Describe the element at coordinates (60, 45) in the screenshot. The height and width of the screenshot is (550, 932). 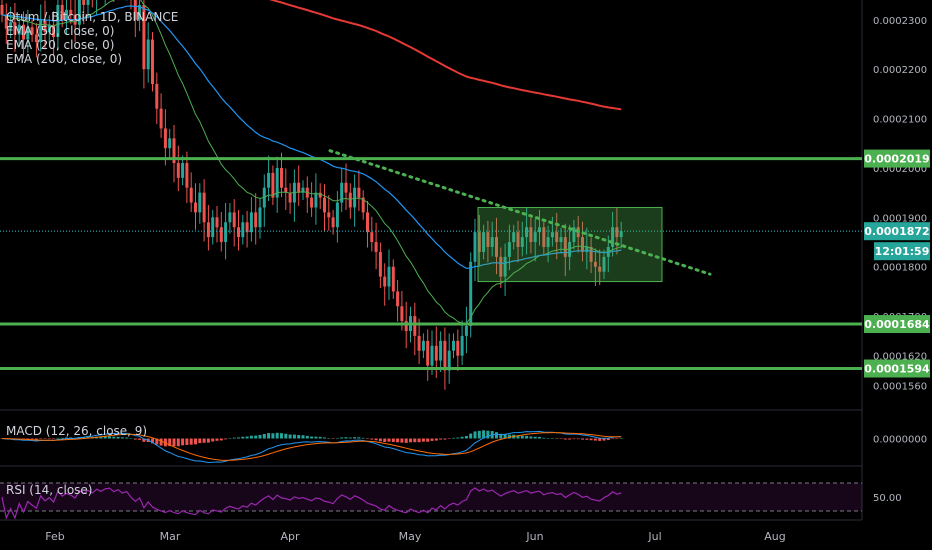
I see `ema20-legend: EMA (20, close, 0)` at that location.